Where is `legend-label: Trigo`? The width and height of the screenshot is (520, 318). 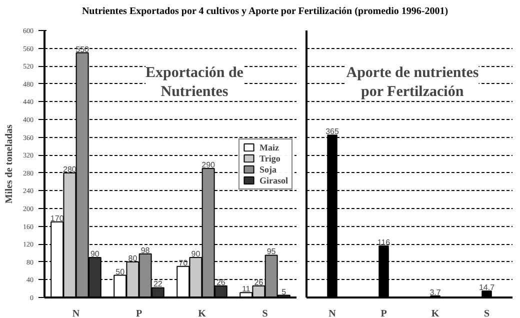
legend-label: Trigo is located at coordinates (270, 158).